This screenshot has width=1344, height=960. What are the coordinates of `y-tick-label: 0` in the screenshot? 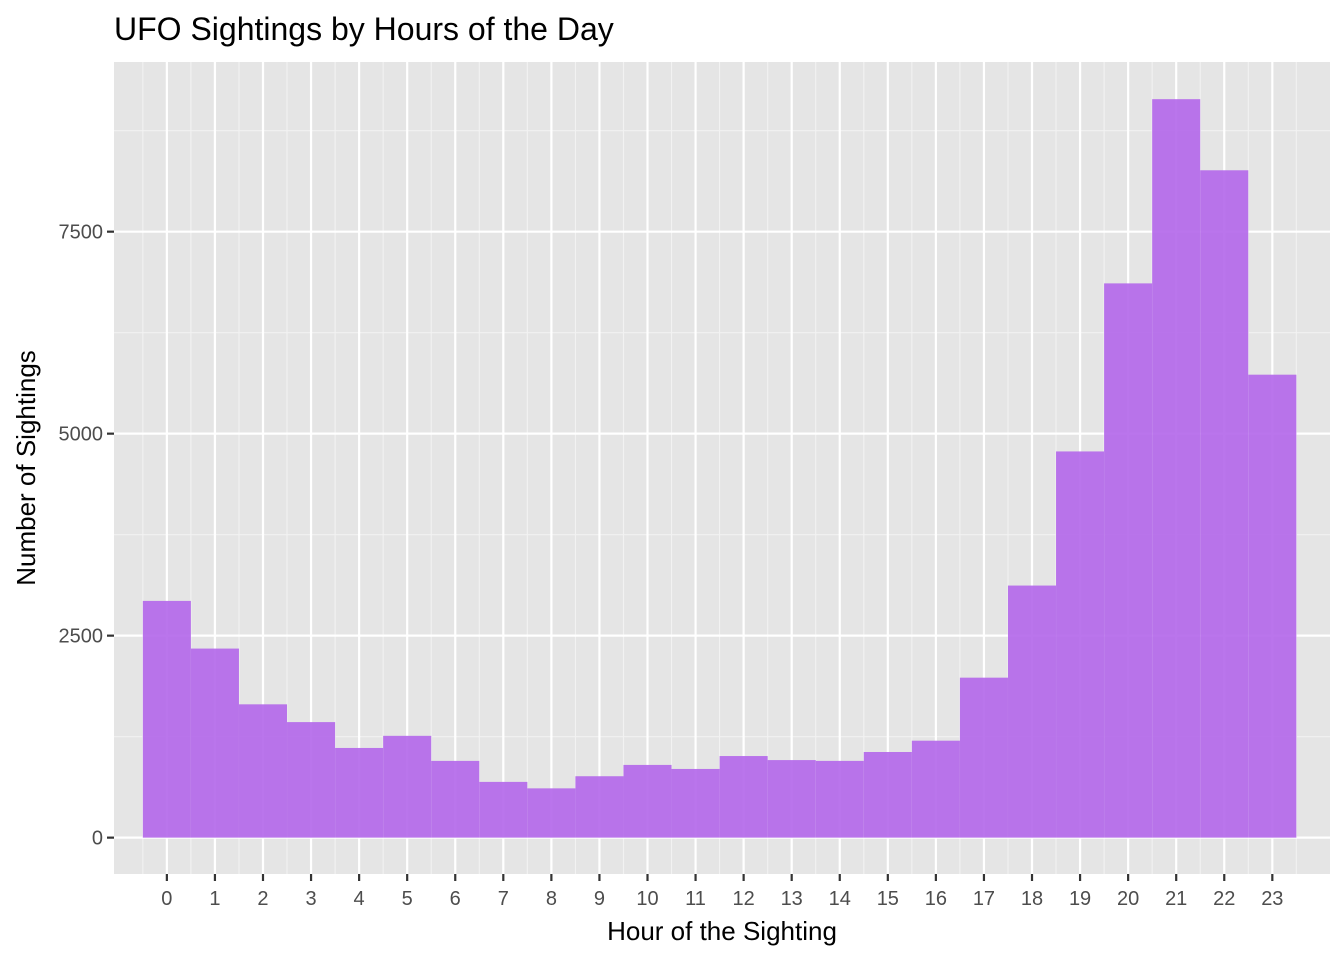 It's located at (97, 839).